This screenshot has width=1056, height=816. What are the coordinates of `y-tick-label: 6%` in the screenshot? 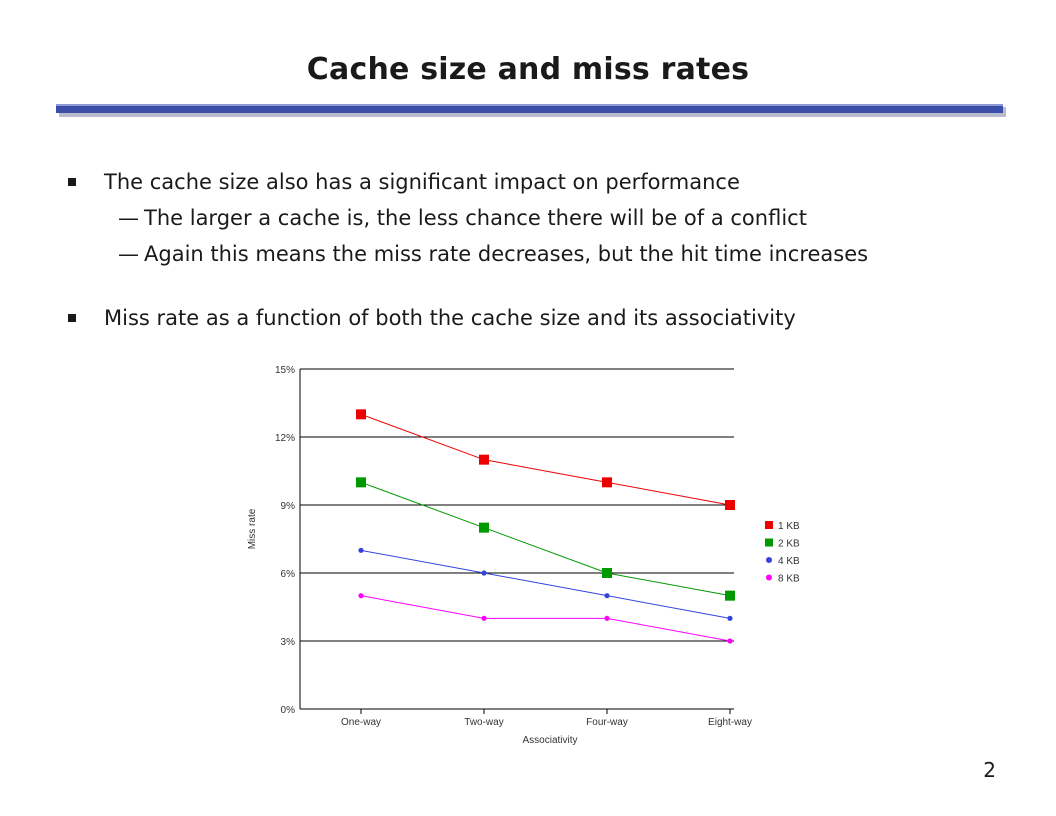 It's located at (288, 574).